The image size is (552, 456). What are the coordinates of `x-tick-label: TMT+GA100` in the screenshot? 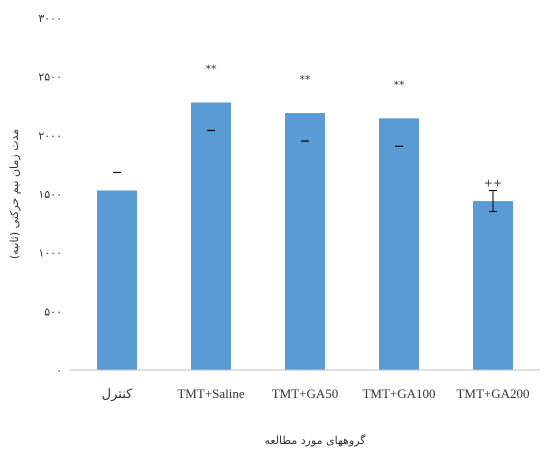 It's located at (398, 393).